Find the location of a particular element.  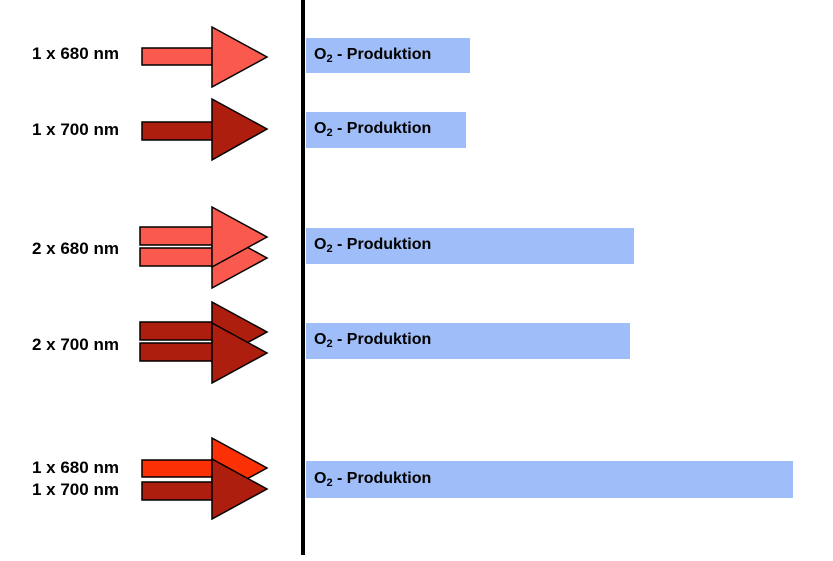

wavelength-label-1x680-plus-1x700-0: 1 x 680 nm is located at coordinates (75, 467).